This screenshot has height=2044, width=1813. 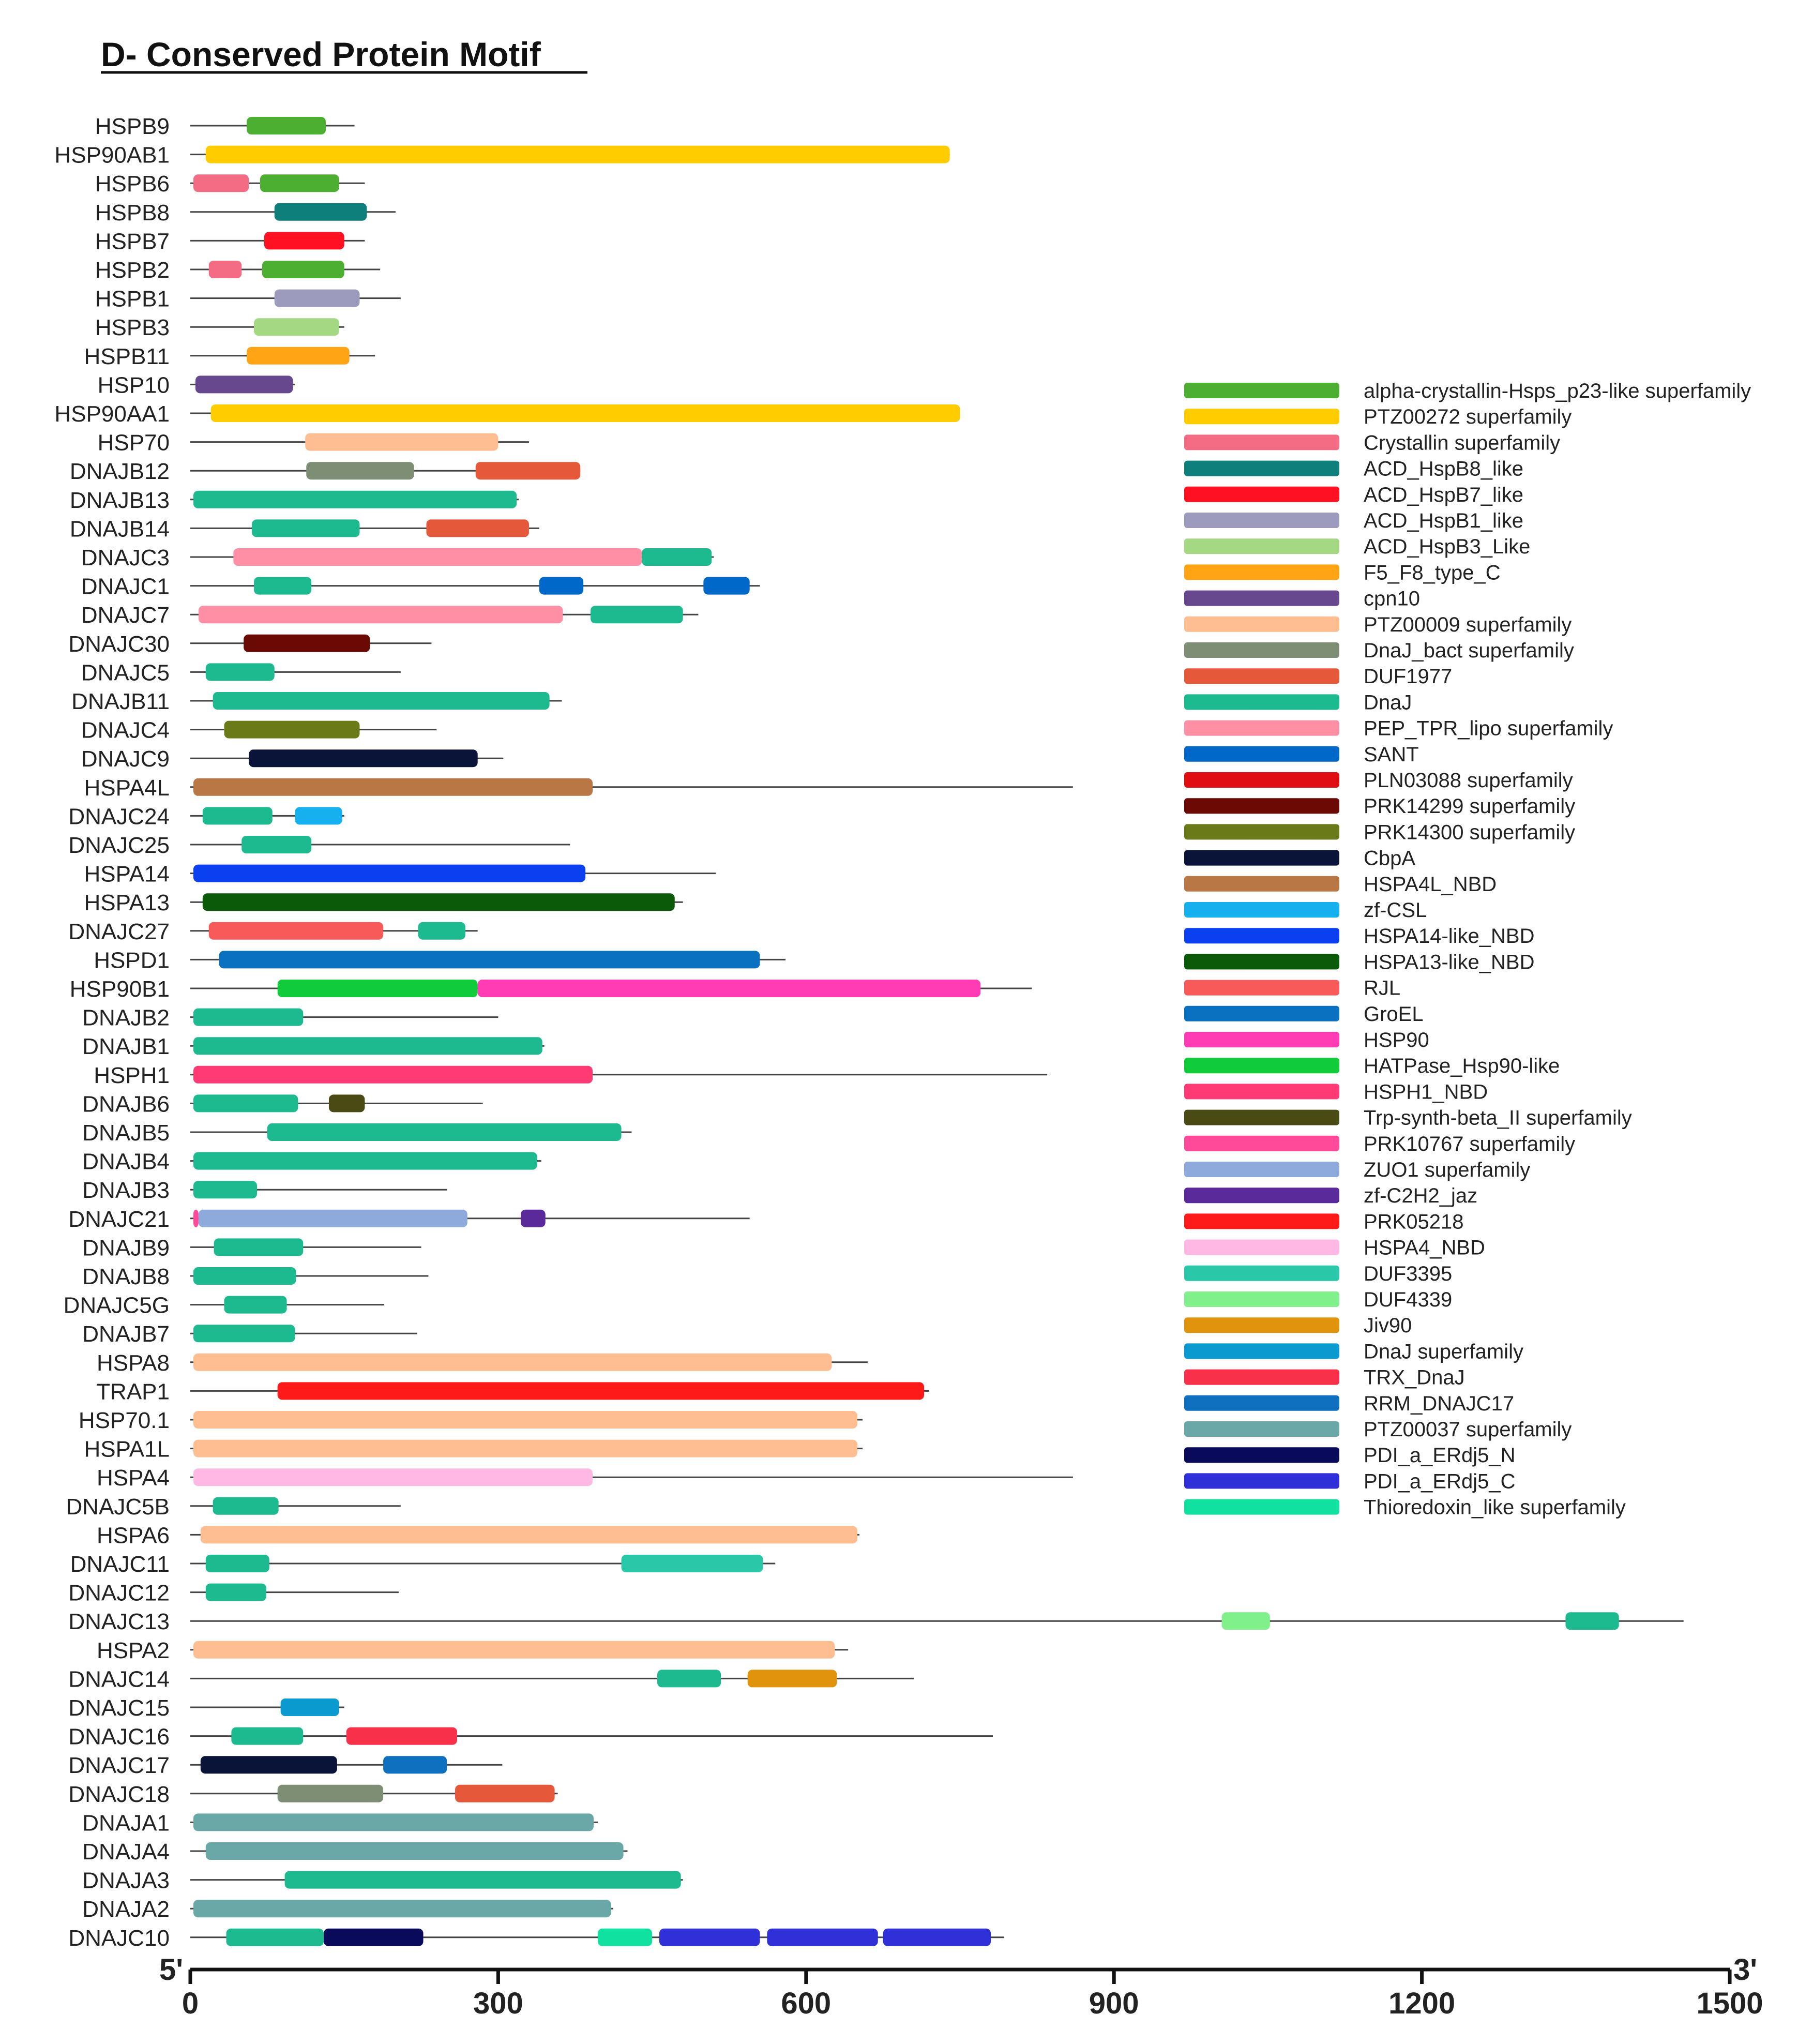 I want to click on legend-label: PEP_TPR_lipo superfamily, so click(x=1488, y=728).